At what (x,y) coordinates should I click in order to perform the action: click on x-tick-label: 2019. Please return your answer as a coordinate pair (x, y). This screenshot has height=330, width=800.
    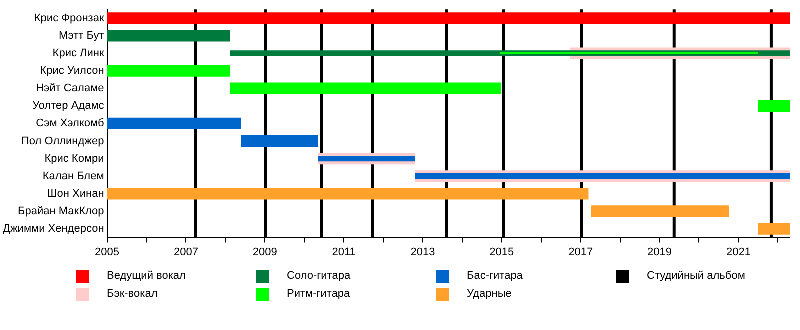
    Looking at the image, I should click on (660, 252).